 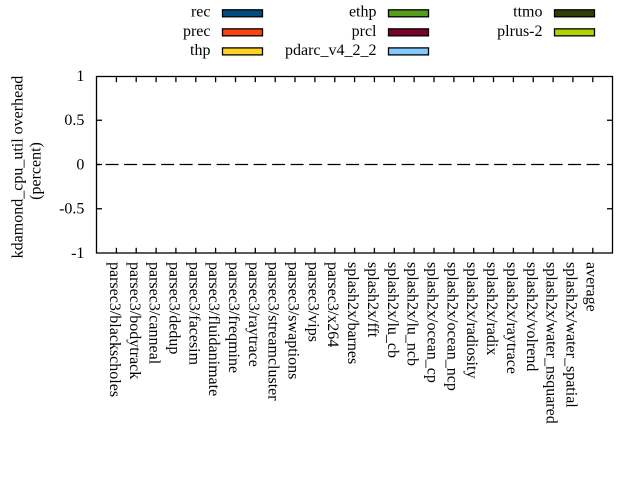 What do you see at coordinates (201, 12) in the screenshot?
I see `svg-text: rec` at bounding box center [201, 12].